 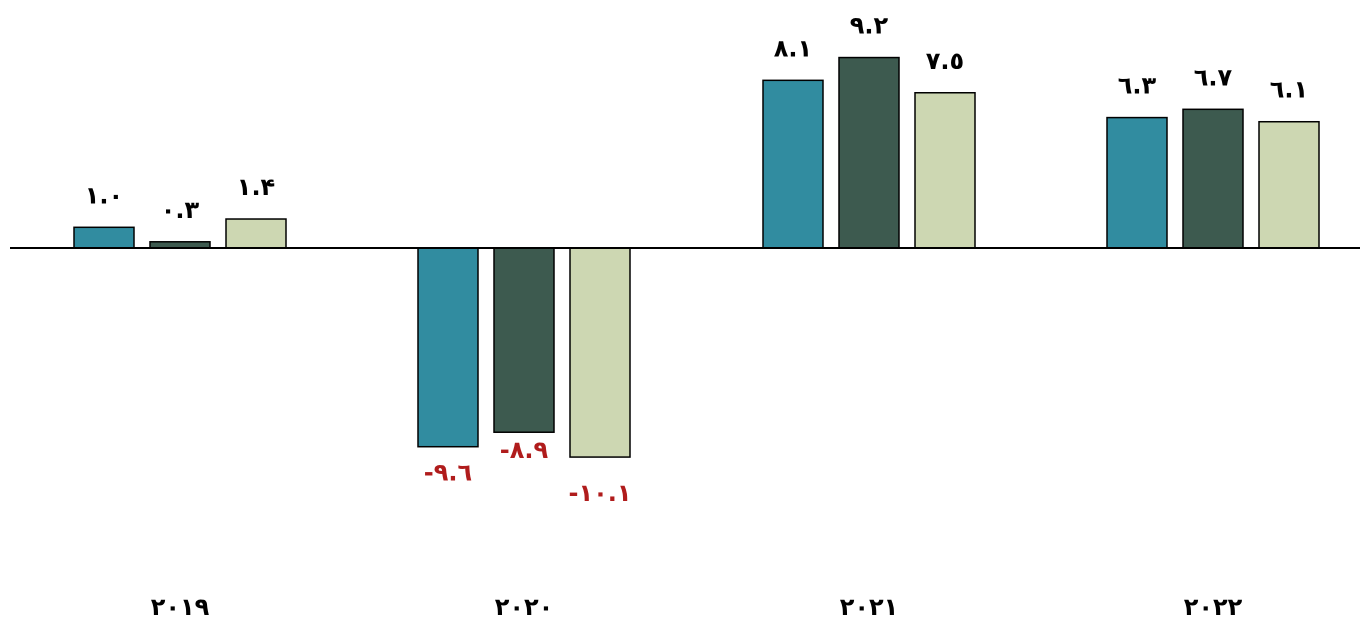 What do you see at coordinates (599, 493) in the screenshot?
I see `value-label-1-2: -١٠.١` at bounding box center [599, 493].